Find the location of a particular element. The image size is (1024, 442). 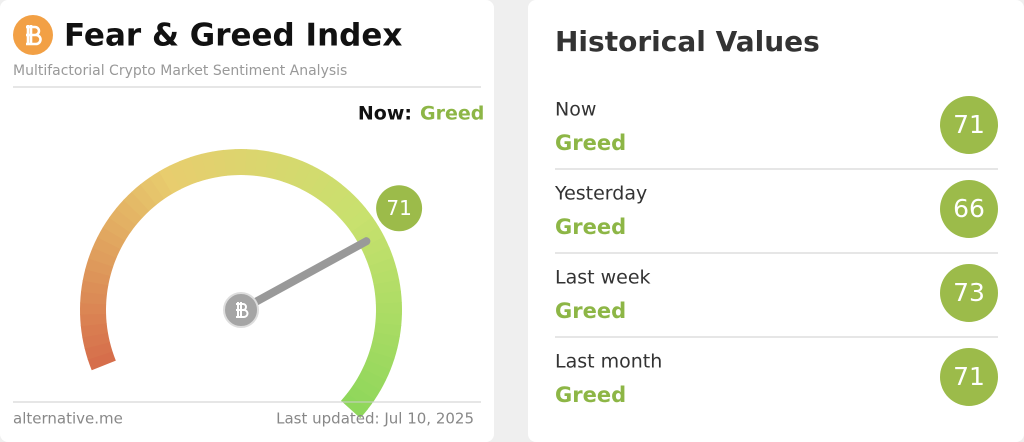

title: Fear & Greed Index is located at coordinates (233, 36).